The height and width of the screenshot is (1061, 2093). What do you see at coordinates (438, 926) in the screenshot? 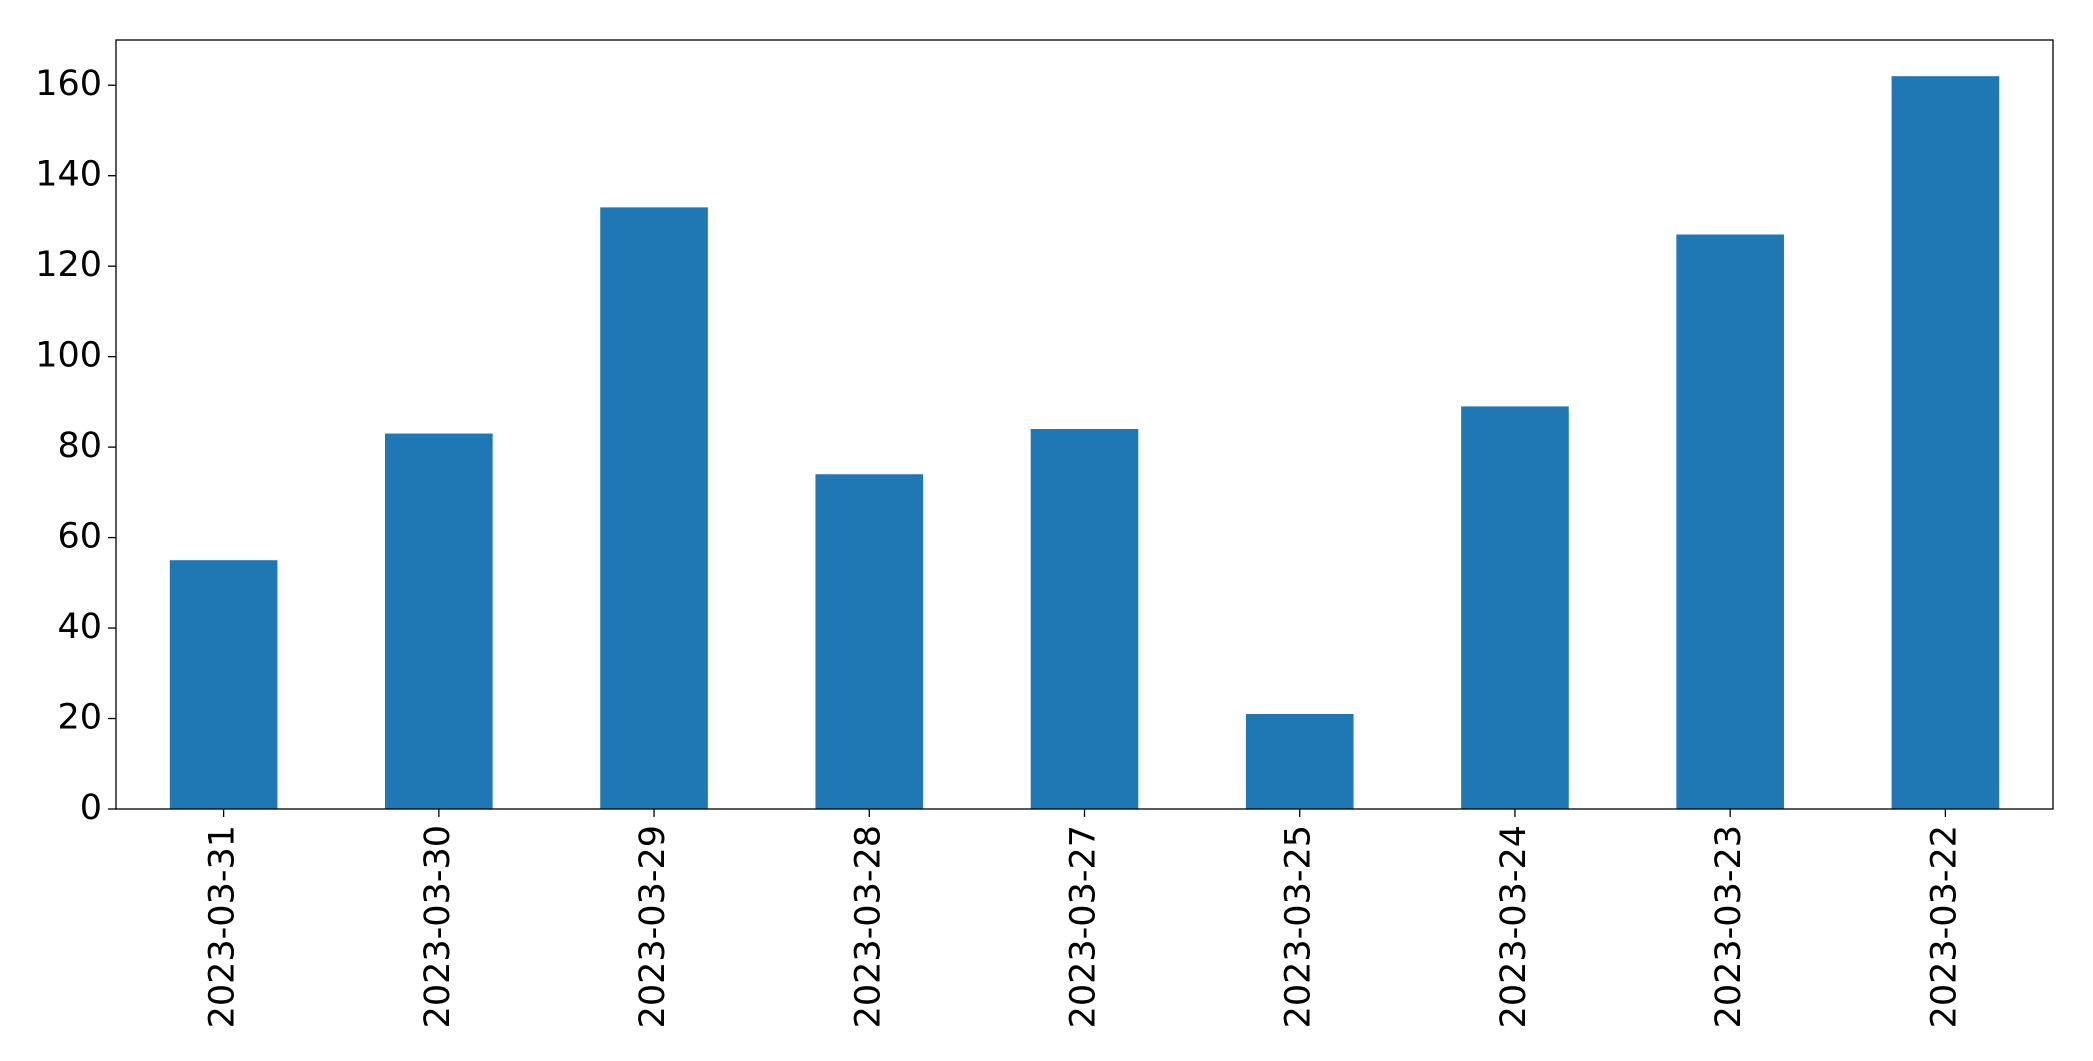
I see `x-tick-label: 2023-03-30` at bounding box center [438, 926].